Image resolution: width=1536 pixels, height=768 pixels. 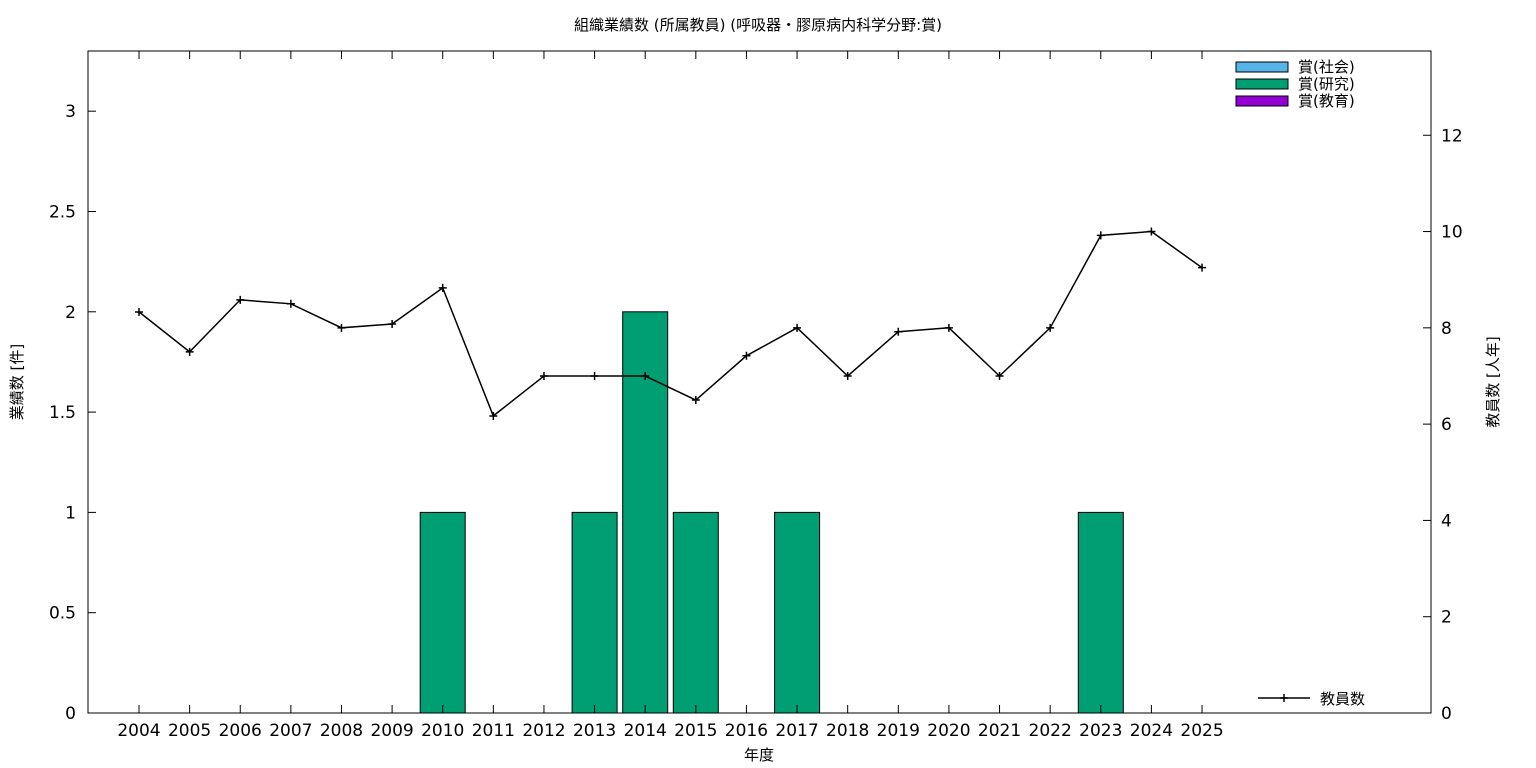 I want to click on x-tick-label: 2023, so click(x=1100, y=731).